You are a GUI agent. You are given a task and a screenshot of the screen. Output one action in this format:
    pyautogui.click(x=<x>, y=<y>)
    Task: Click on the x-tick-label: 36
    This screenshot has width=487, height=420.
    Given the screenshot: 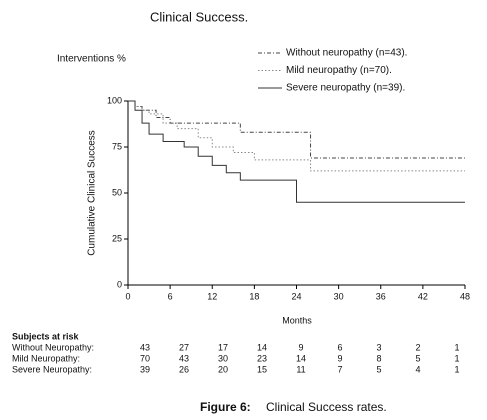 What is the action you would take?
    pyautogui.click(x=381, y=296)
    